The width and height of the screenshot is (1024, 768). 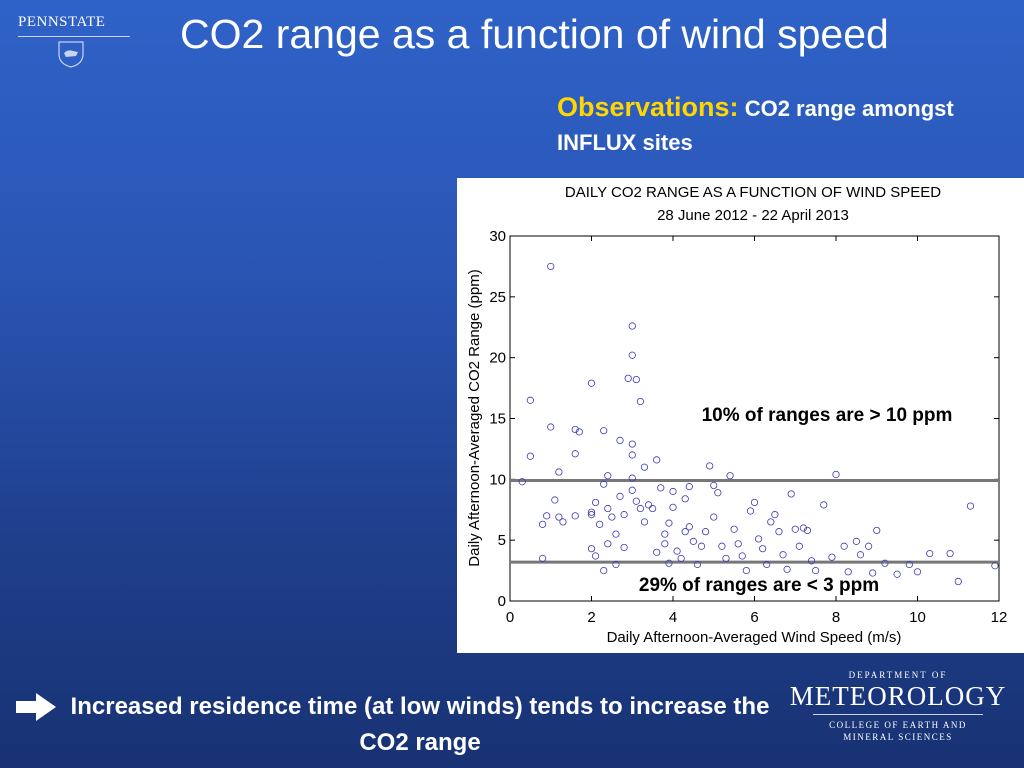 I want to click on chart-subtitle: 28 June 2012 - 22 April 2013, so click(x=753, y=215).